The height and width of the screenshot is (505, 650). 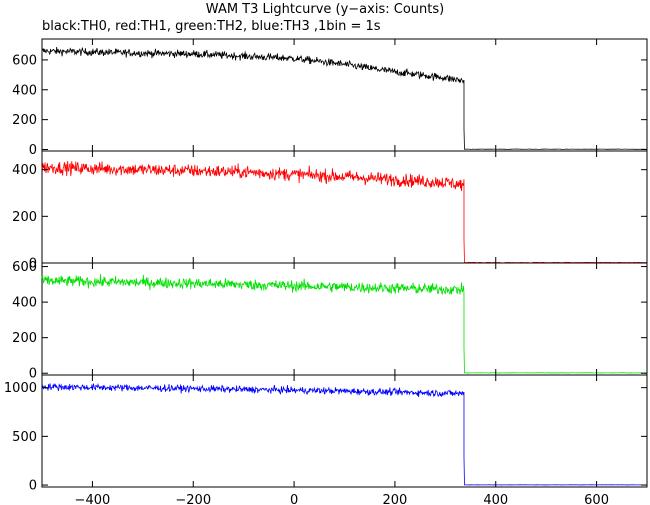 What do you see at coordinates (93, 499) in the screenshot?
I see `x-tick-label: −400` at bounding box center [93, 499].